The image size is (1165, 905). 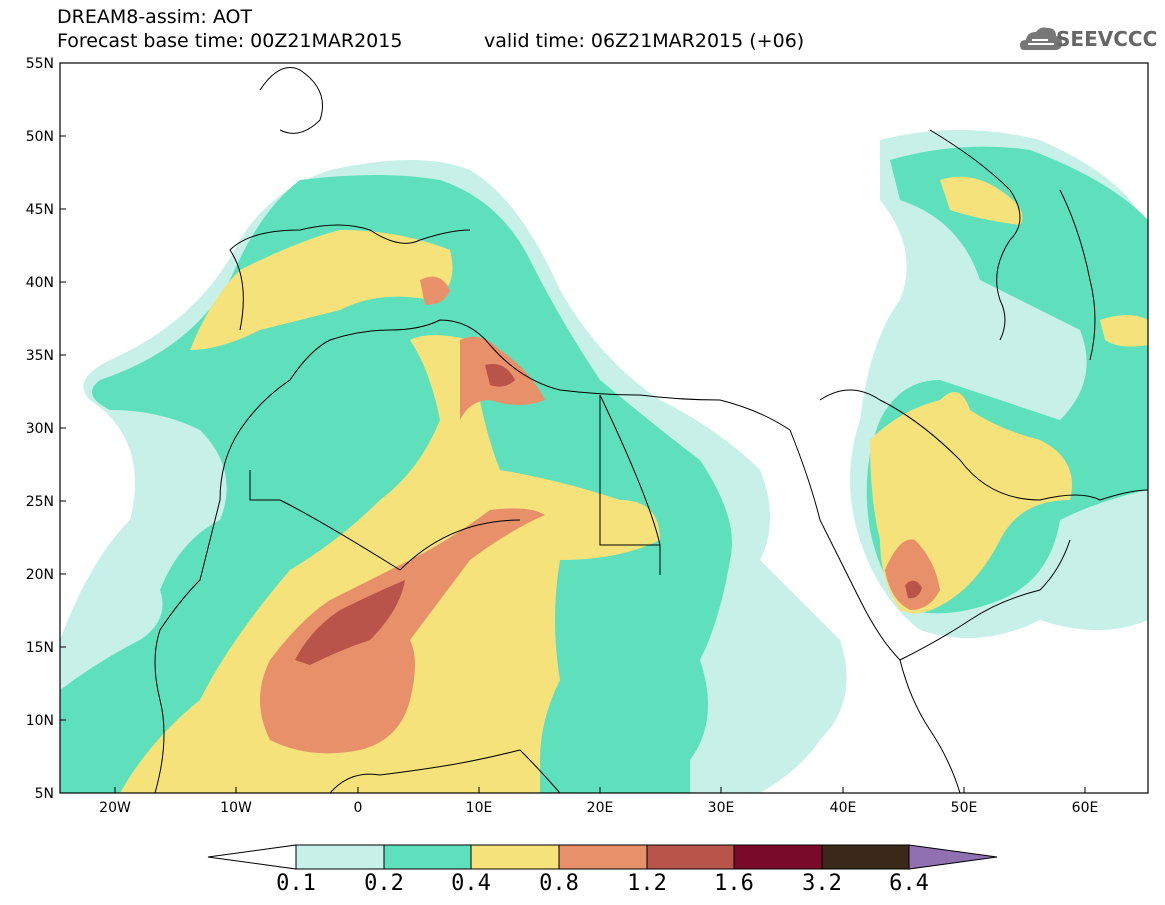 I want to click on map-title: DREAM8-assim: AOT, so click(x=155, y=17).